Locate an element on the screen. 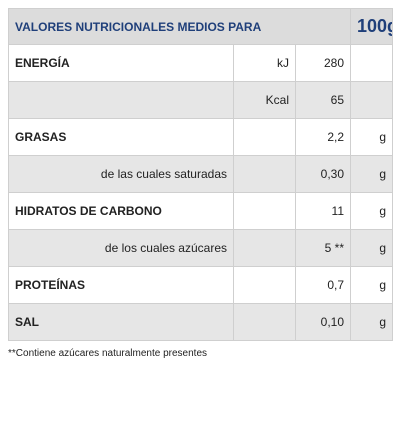  row-value: 0,7 is located at coordinates (323, 285).